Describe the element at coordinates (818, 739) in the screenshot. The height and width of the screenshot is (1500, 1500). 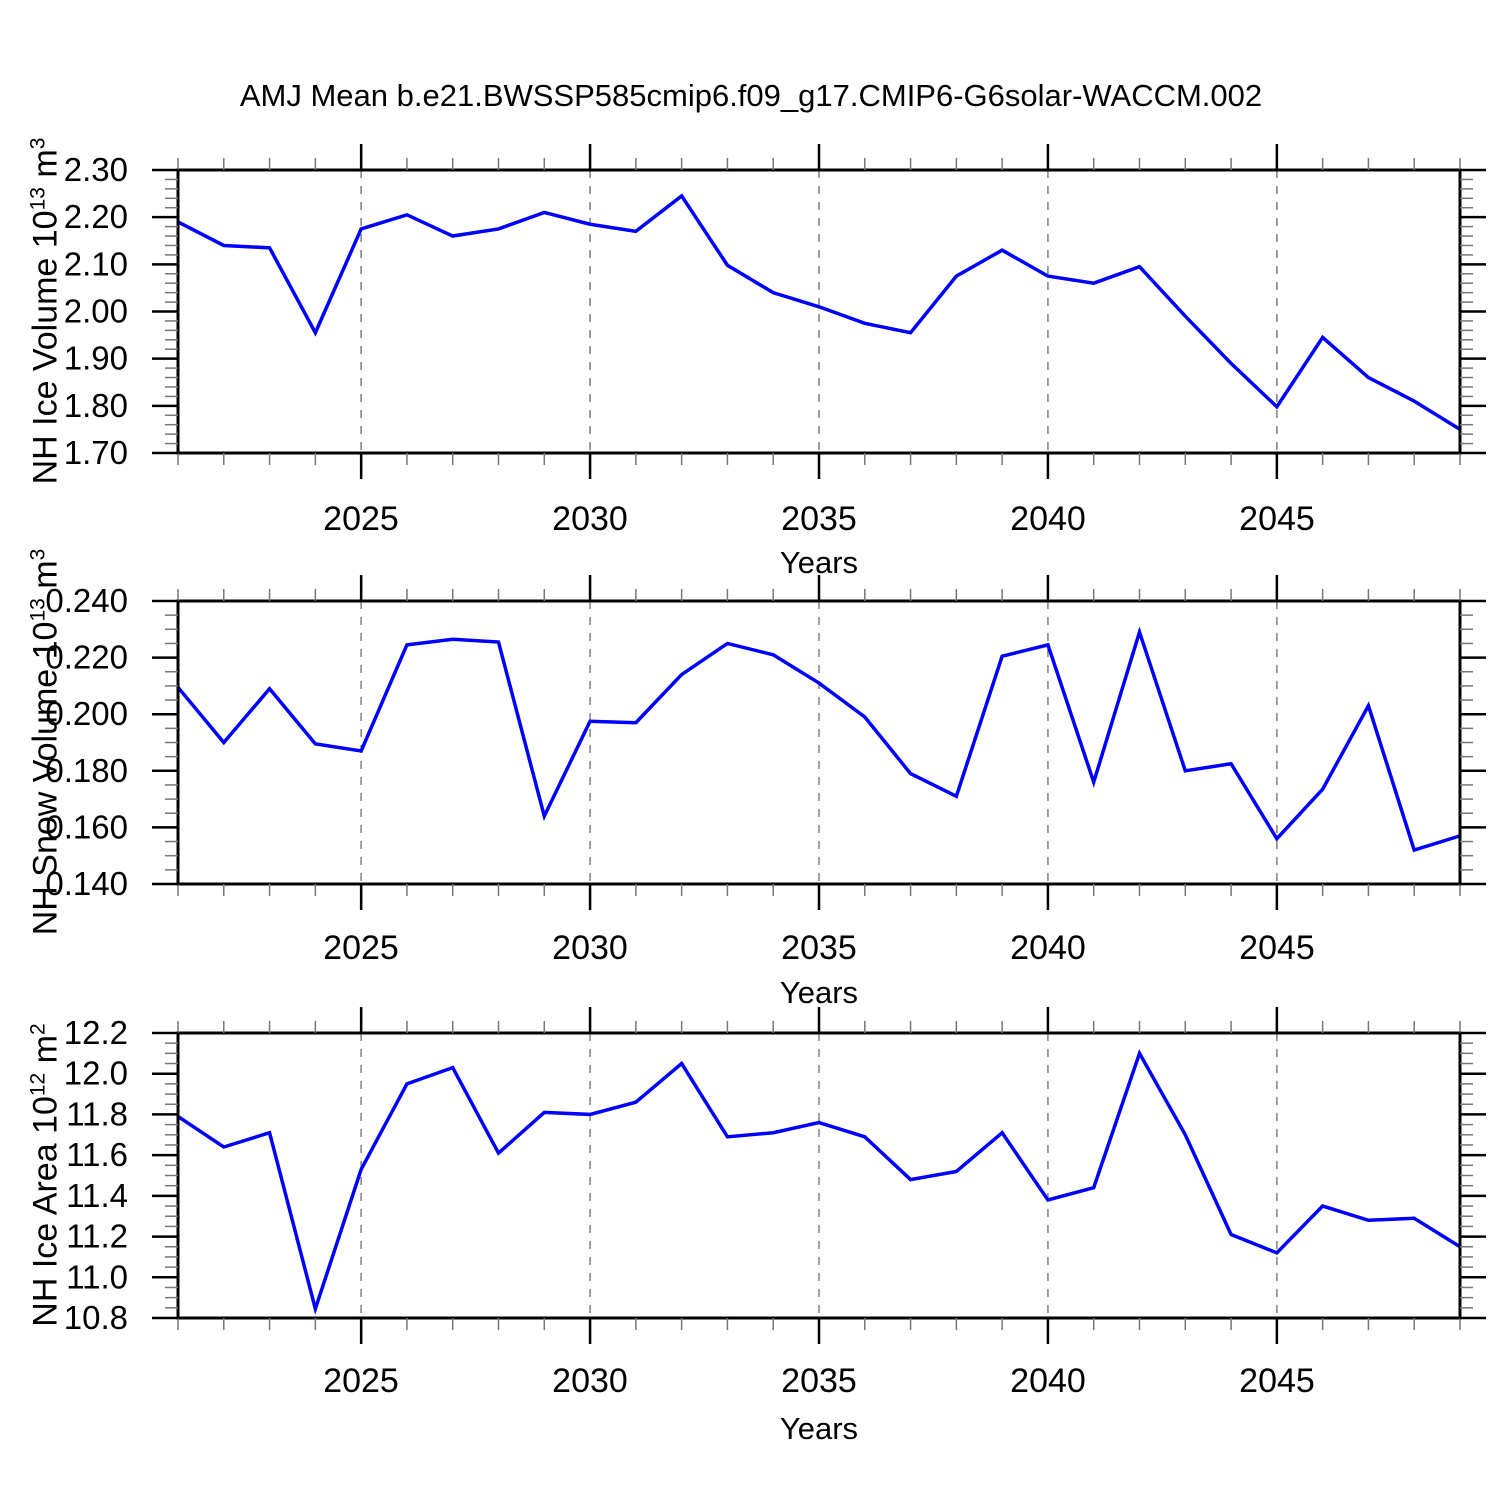
I see `data-line-nh-snow-volume` at that location.